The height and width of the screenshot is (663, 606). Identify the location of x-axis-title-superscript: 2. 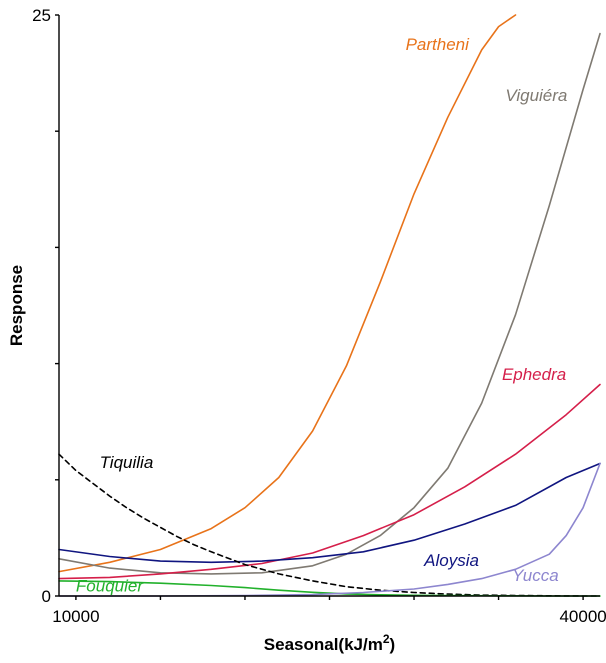
(386, 639).